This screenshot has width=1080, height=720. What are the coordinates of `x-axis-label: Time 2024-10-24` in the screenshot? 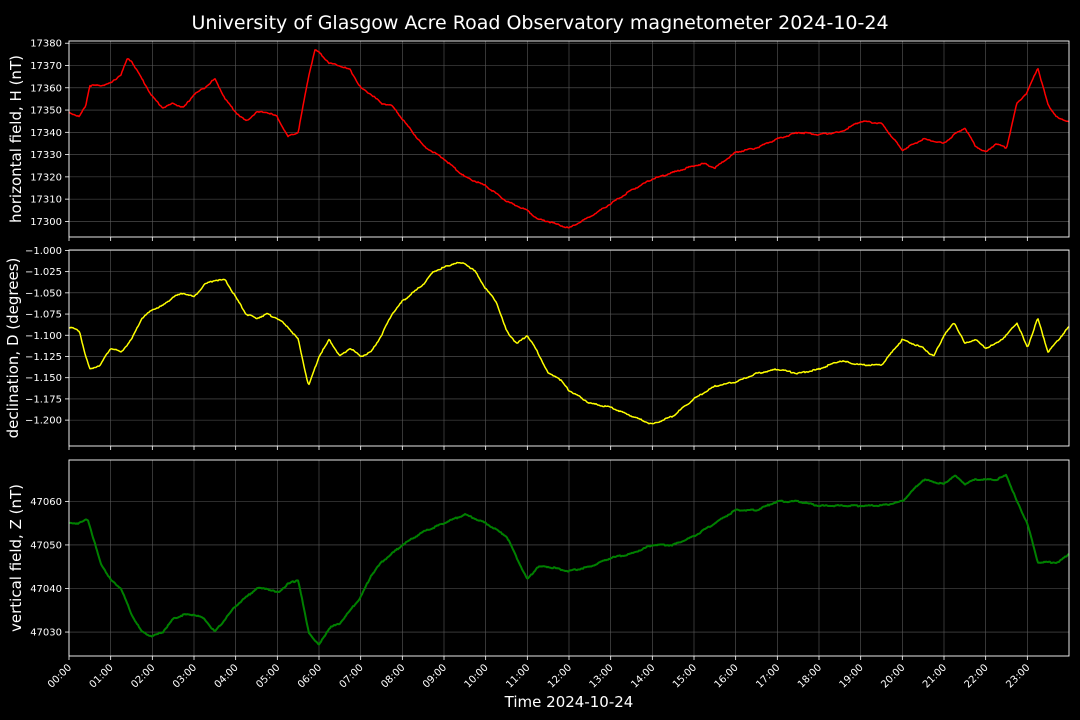 It's located at (569, 702).